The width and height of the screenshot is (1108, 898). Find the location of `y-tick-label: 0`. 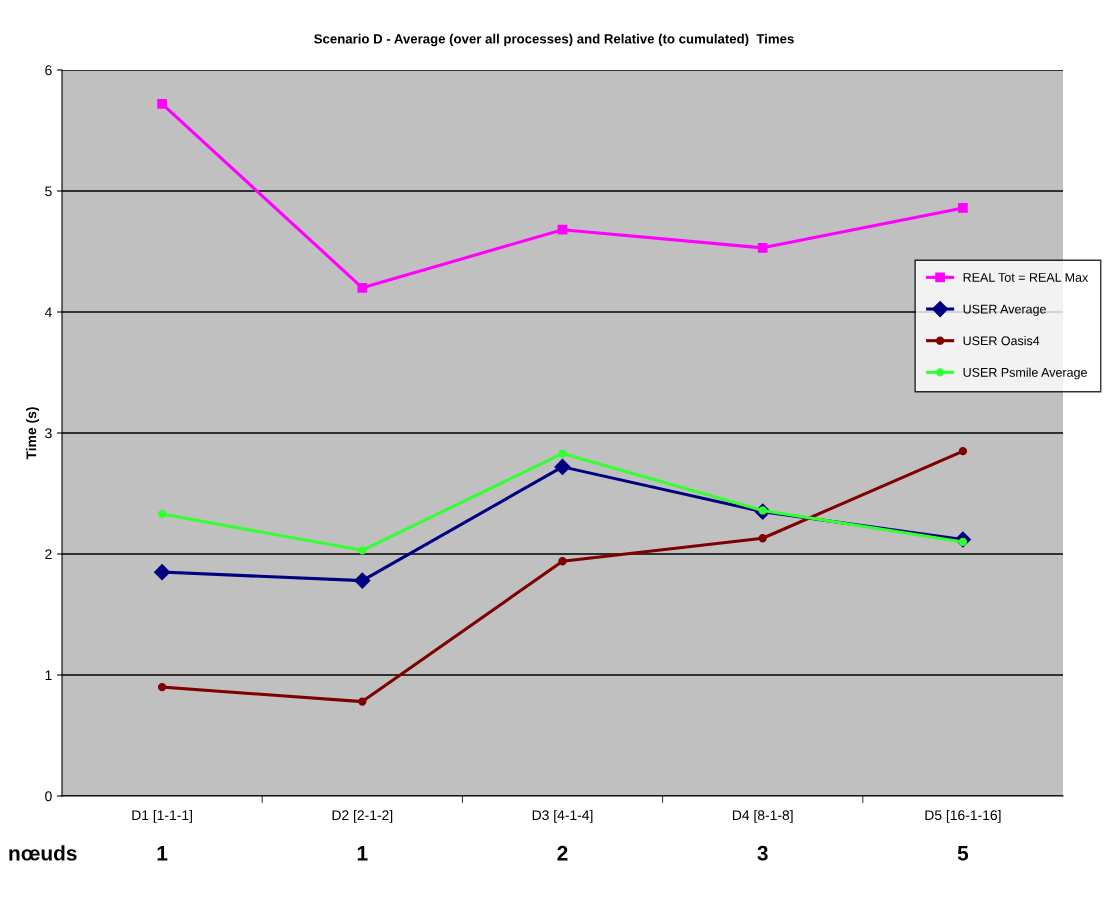

y-tick-label: 0 is located at coordinates (48, 796).